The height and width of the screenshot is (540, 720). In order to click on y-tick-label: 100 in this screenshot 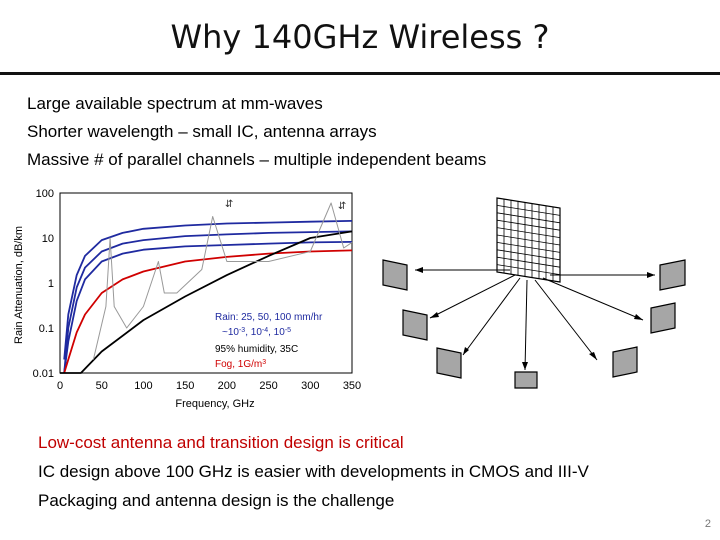, I will do `click(45, 194)`.